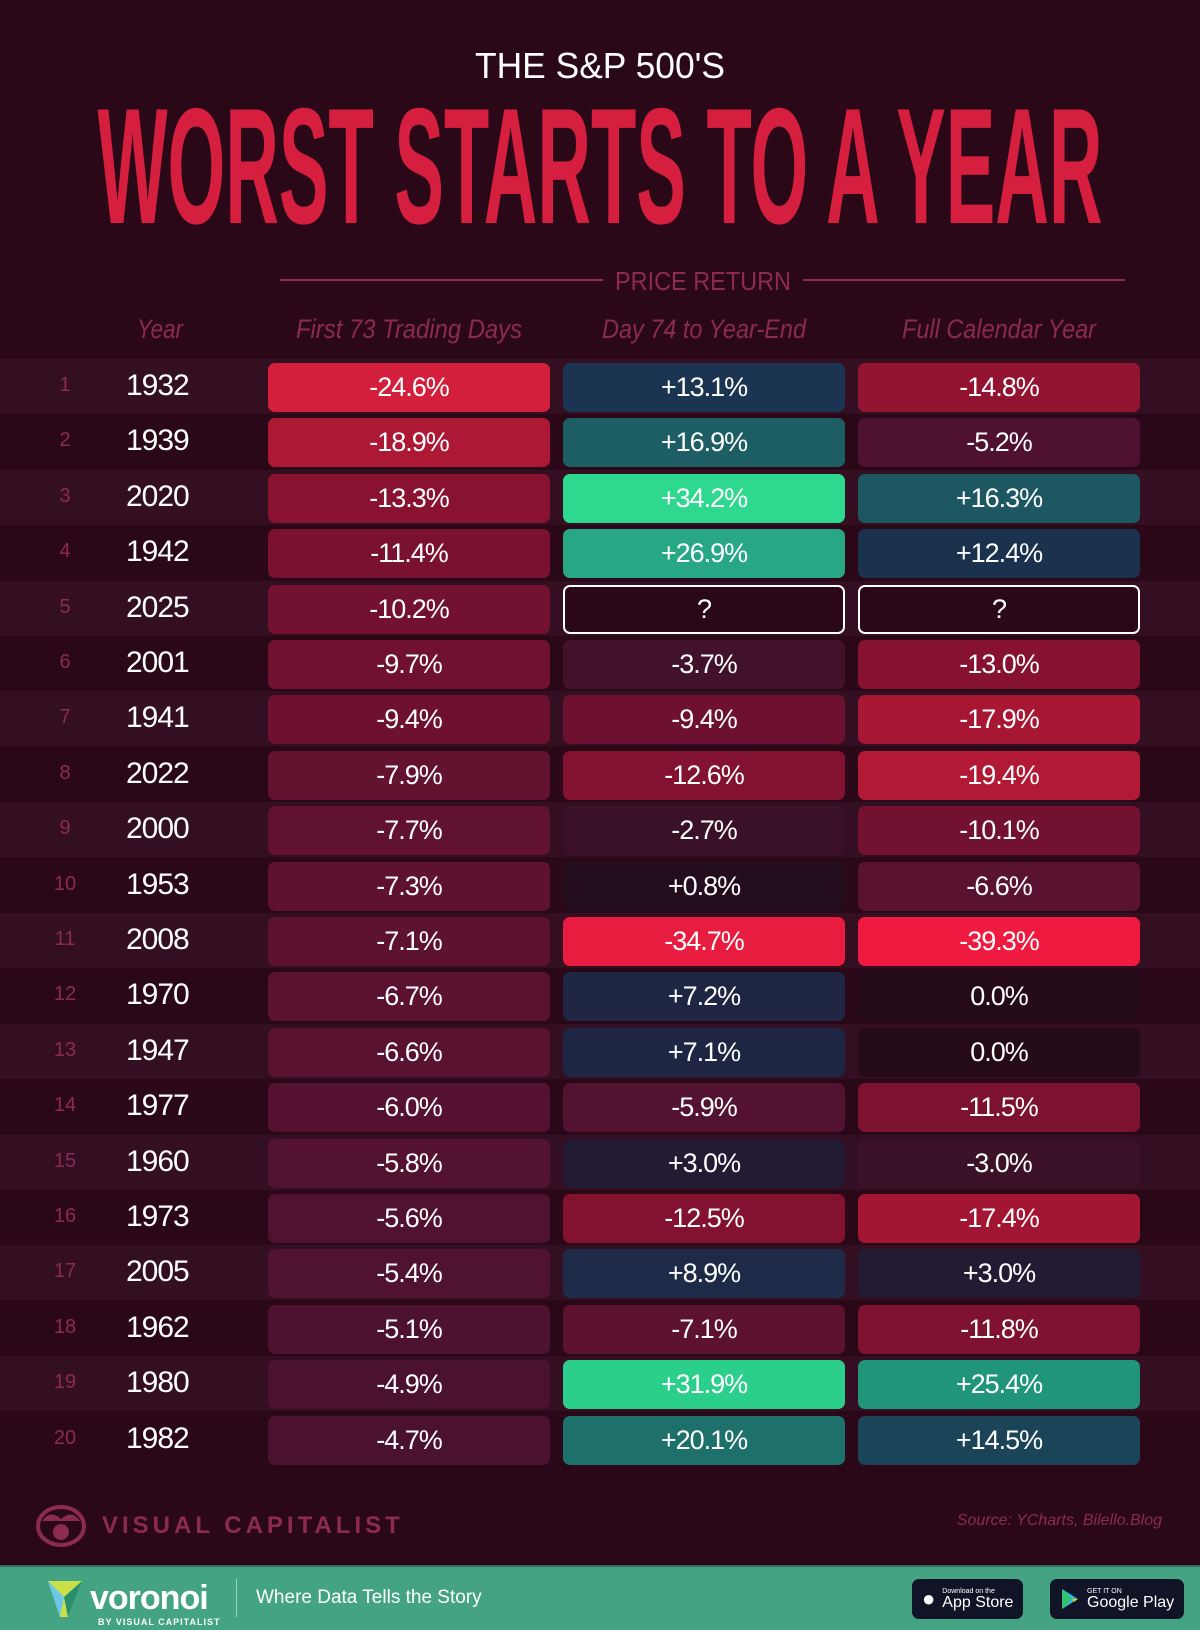  What do you see at coordinates (409, 1329) in the screenshot?
I see `first-73-days-cell: -5.1%` at bounding box center [409, 1329].